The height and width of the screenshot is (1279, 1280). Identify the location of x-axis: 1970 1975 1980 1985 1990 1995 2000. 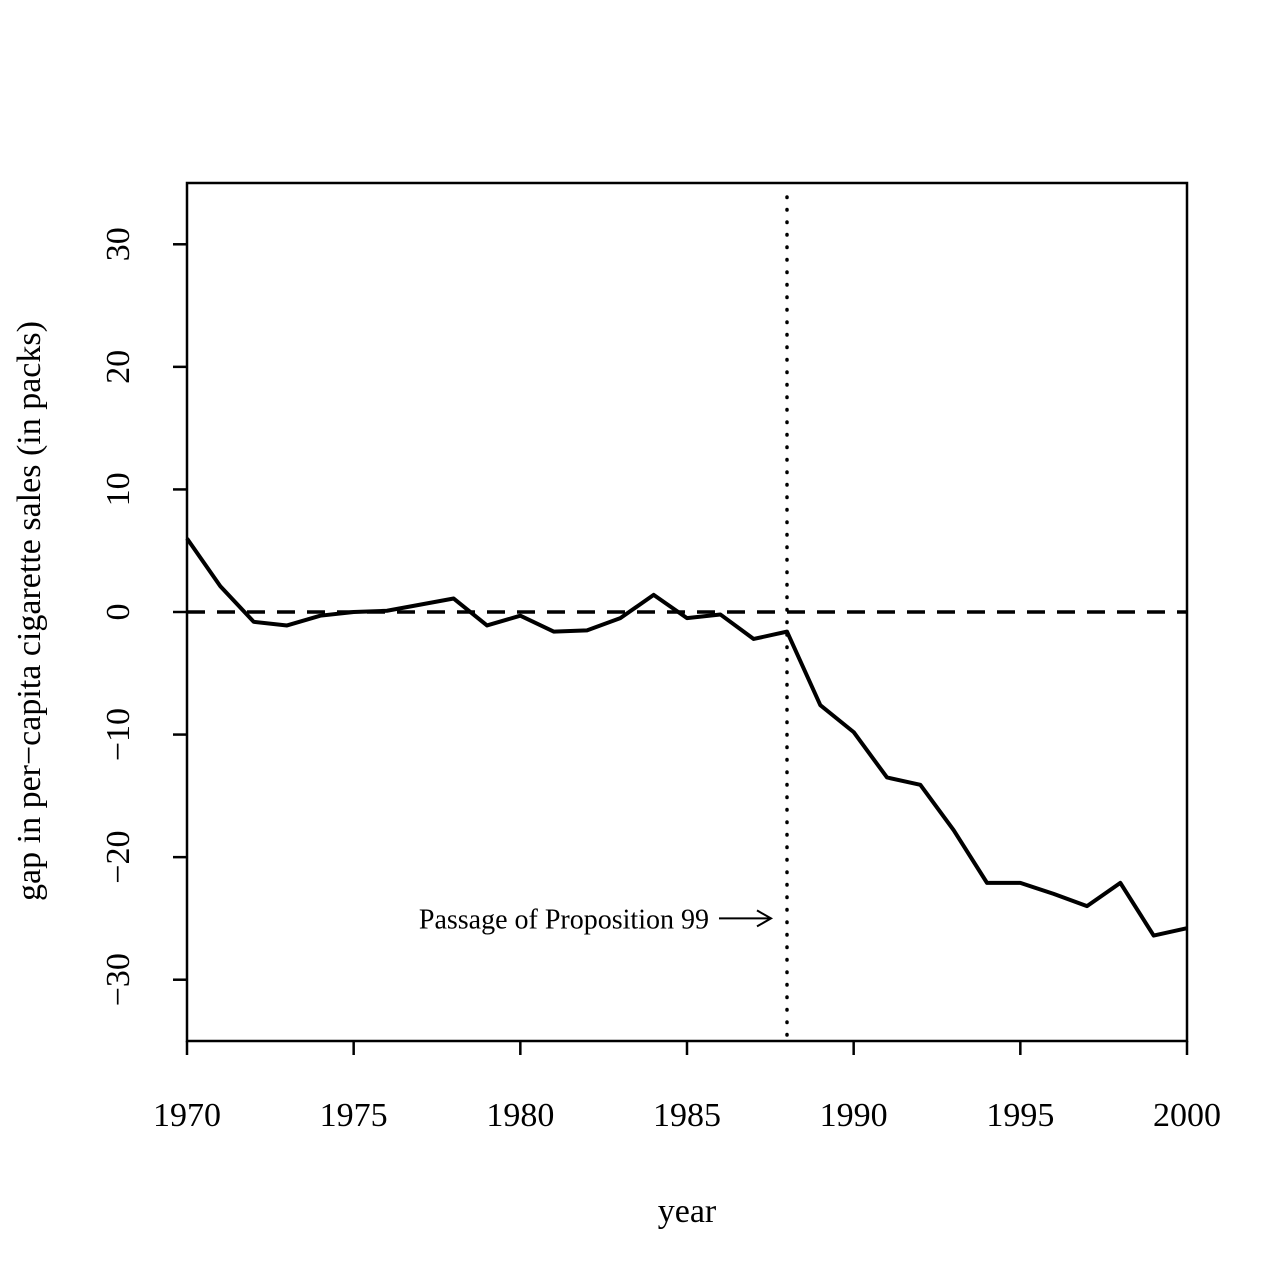
(687, 1087).